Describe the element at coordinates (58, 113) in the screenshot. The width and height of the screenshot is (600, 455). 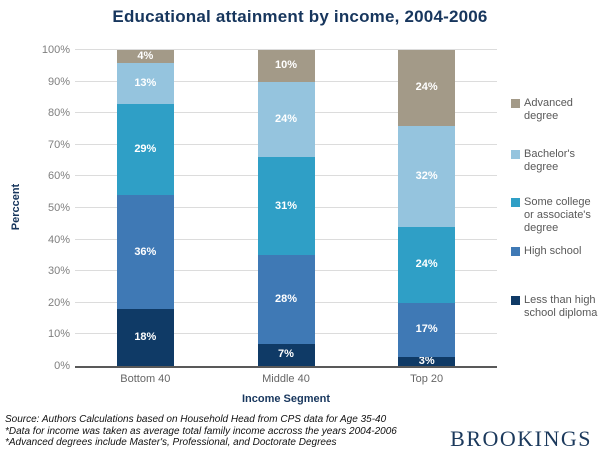
I see `y-tick-label: 80%` at that location.